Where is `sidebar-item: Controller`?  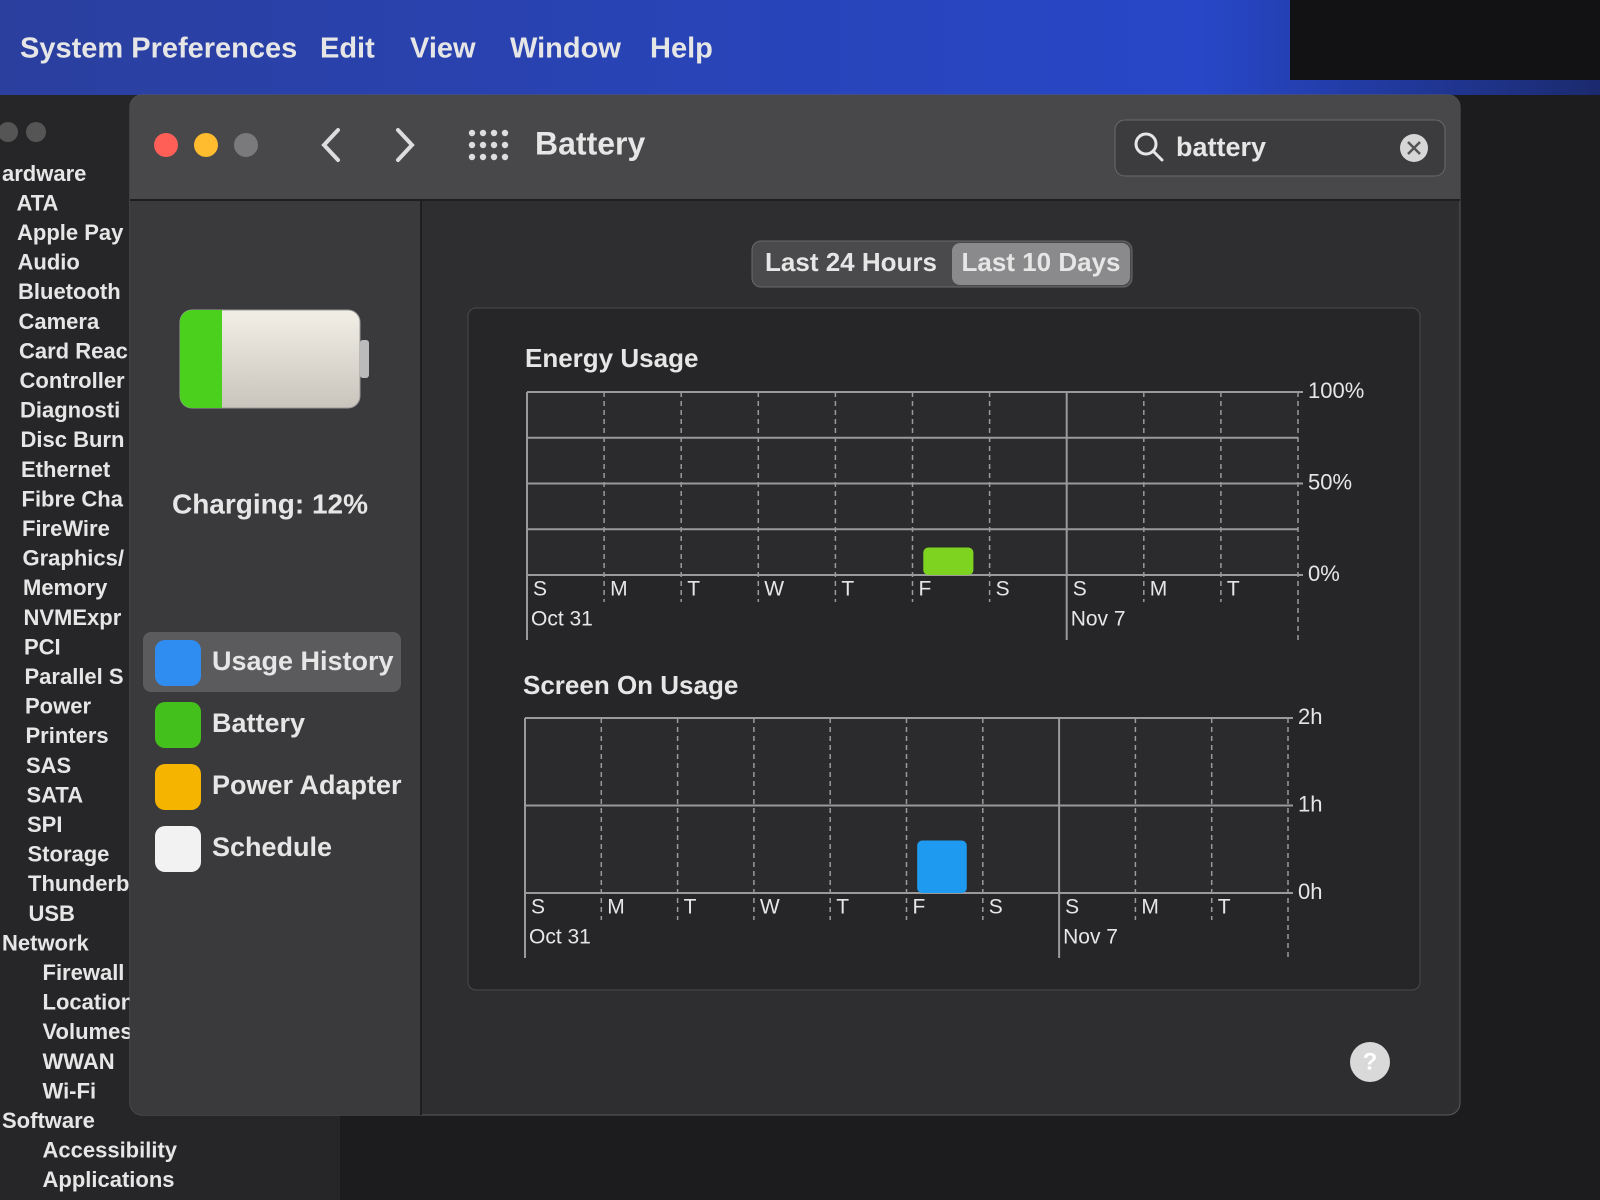 sidebar-item: Controller is located at coordinates (73, 380).